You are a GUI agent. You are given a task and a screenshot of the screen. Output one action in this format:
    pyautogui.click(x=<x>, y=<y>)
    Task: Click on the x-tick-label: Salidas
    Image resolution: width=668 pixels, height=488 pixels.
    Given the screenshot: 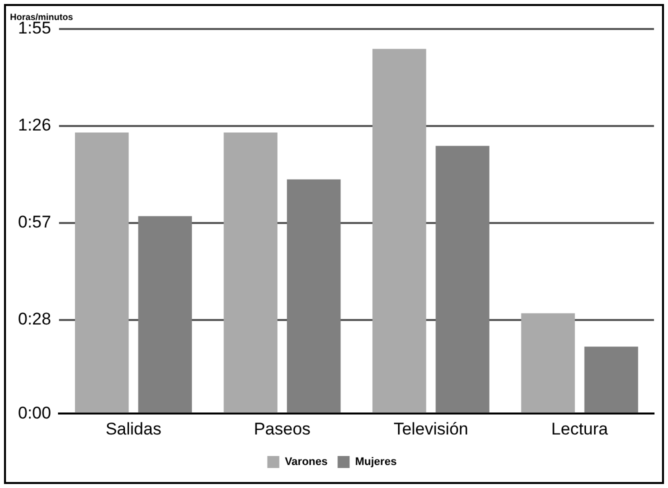 What is the action you would take?
    pyautogui.click(x=134, y=428)
    